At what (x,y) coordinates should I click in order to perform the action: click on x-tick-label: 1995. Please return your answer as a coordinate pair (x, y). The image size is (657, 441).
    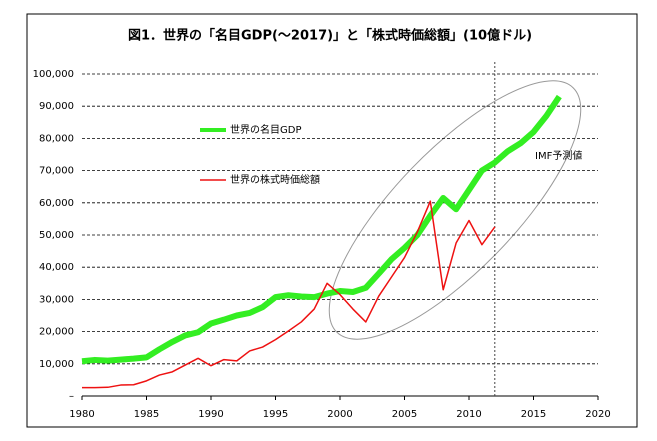
    Looking at the image, I should click on (275, 414).